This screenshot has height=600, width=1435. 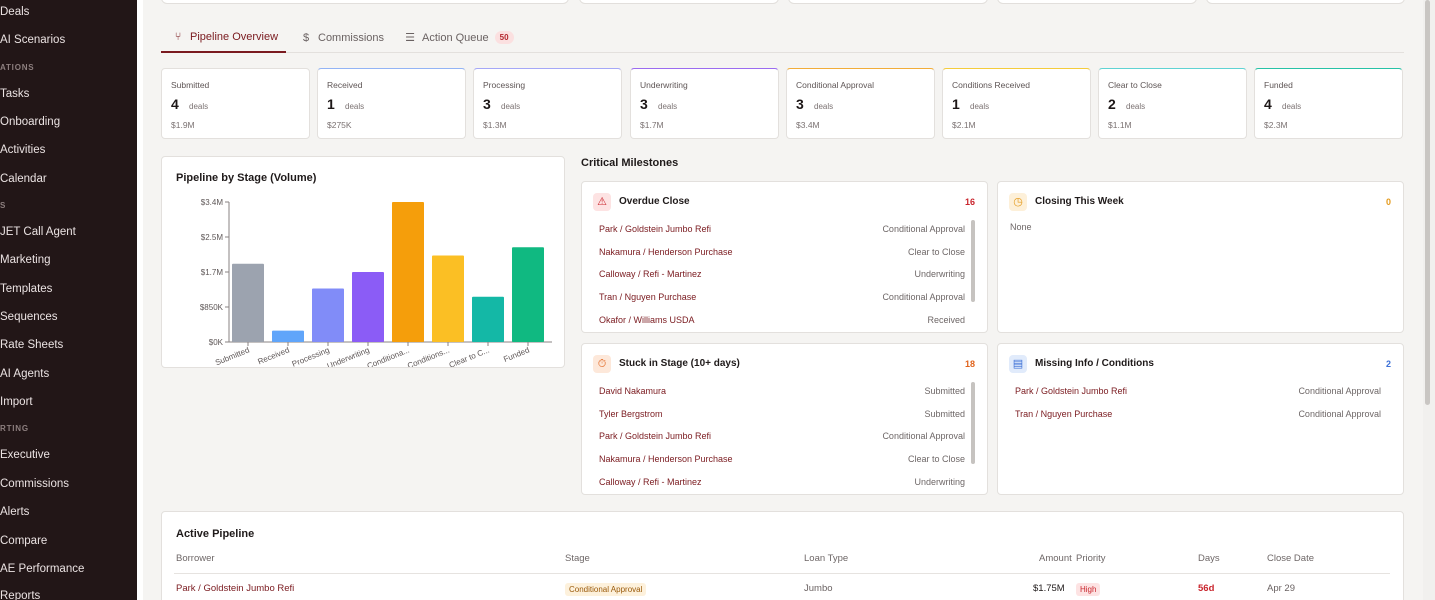 What do you see at coordinates (38, 232) in the screenshot?
I see `sidebar-item: JET Call Agent` at bounding box center [38, 232].